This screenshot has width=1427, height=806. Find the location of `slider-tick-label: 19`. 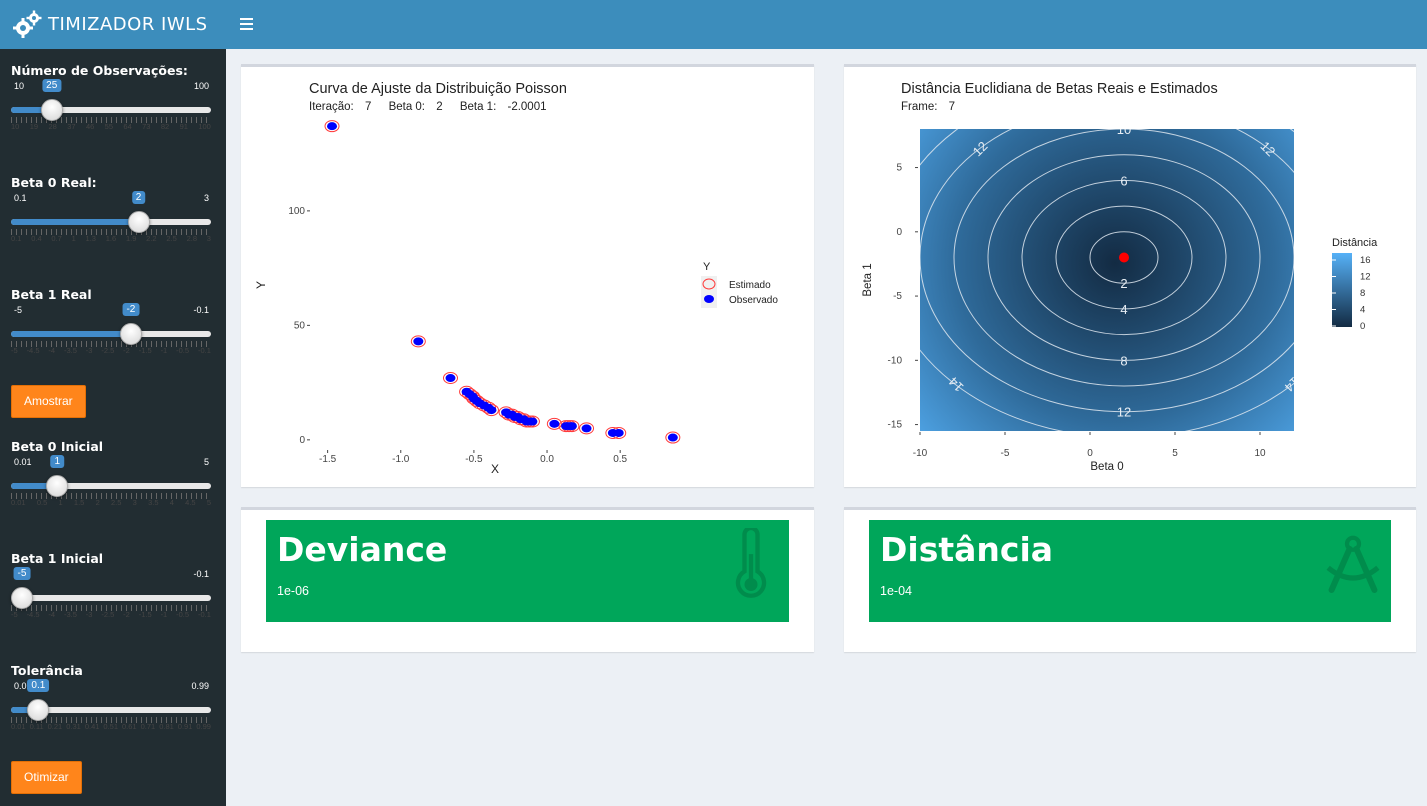

slider-tick-label: 19 is located at coordinates (34, 126).